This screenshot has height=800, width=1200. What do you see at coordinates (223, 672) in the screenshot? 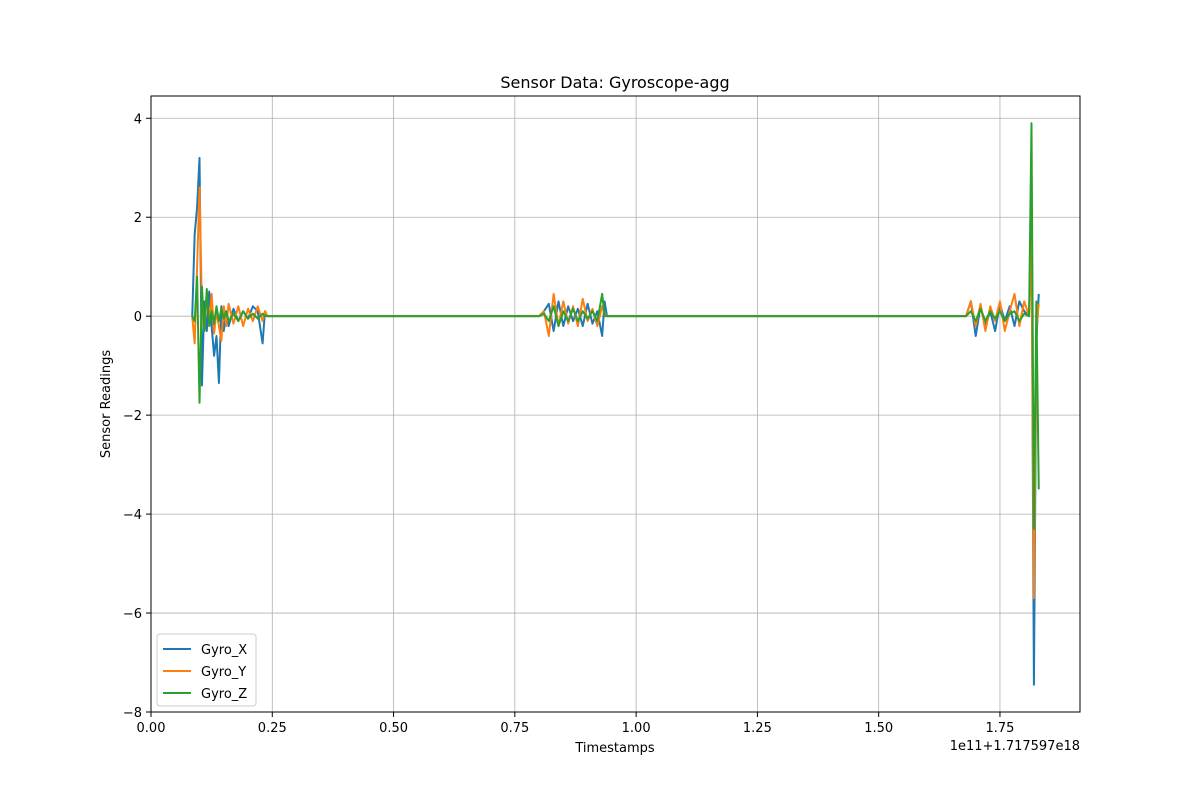
I see `legend-entry: Gyro_Y` at bounding box center [223, 672].